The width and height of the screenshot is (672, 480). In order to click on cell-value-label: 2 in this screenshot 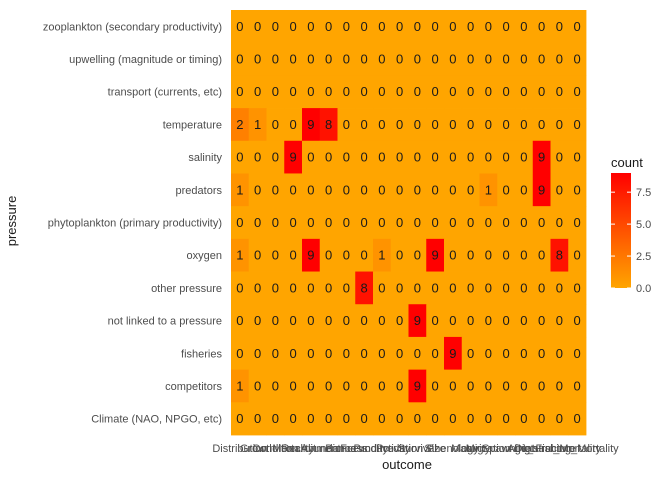, I will do `click(239, 124)`.